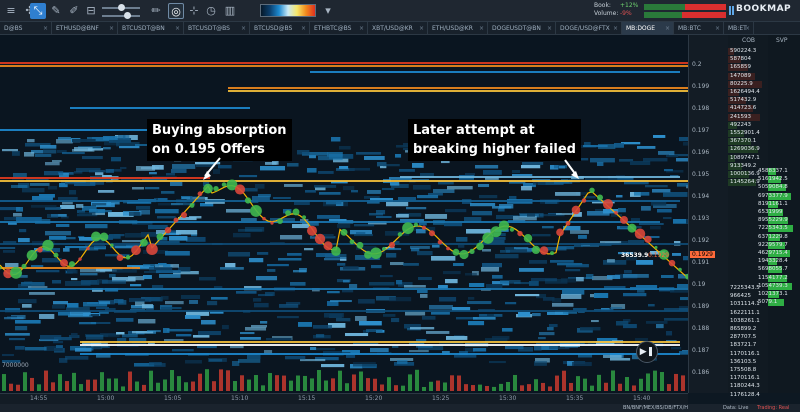  I want to click on cob-row: 80225.9, so click(748, 84).